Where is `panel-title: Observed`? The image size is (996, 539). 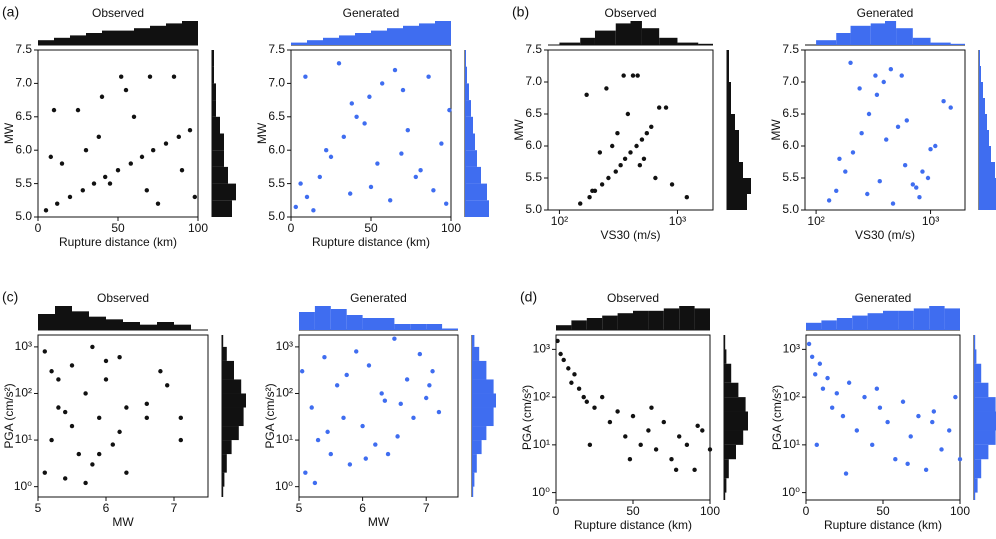 panel-title: Observed is located at coordinates (633, 298).